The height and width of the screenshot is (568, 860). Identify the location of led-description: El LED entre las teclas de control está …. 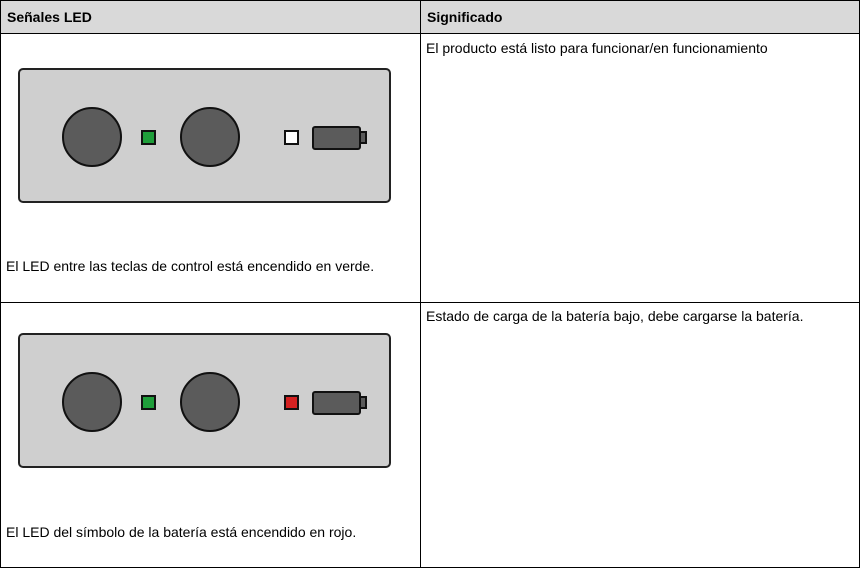
(190, 266).